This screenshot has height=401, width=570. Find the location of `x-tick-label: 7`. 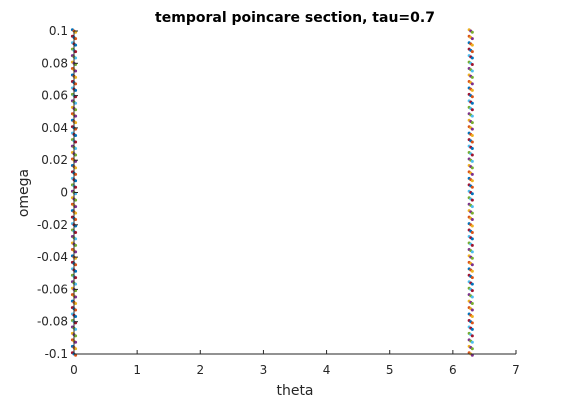

x-tick-label: 7 is located at coordinates (516, 370).